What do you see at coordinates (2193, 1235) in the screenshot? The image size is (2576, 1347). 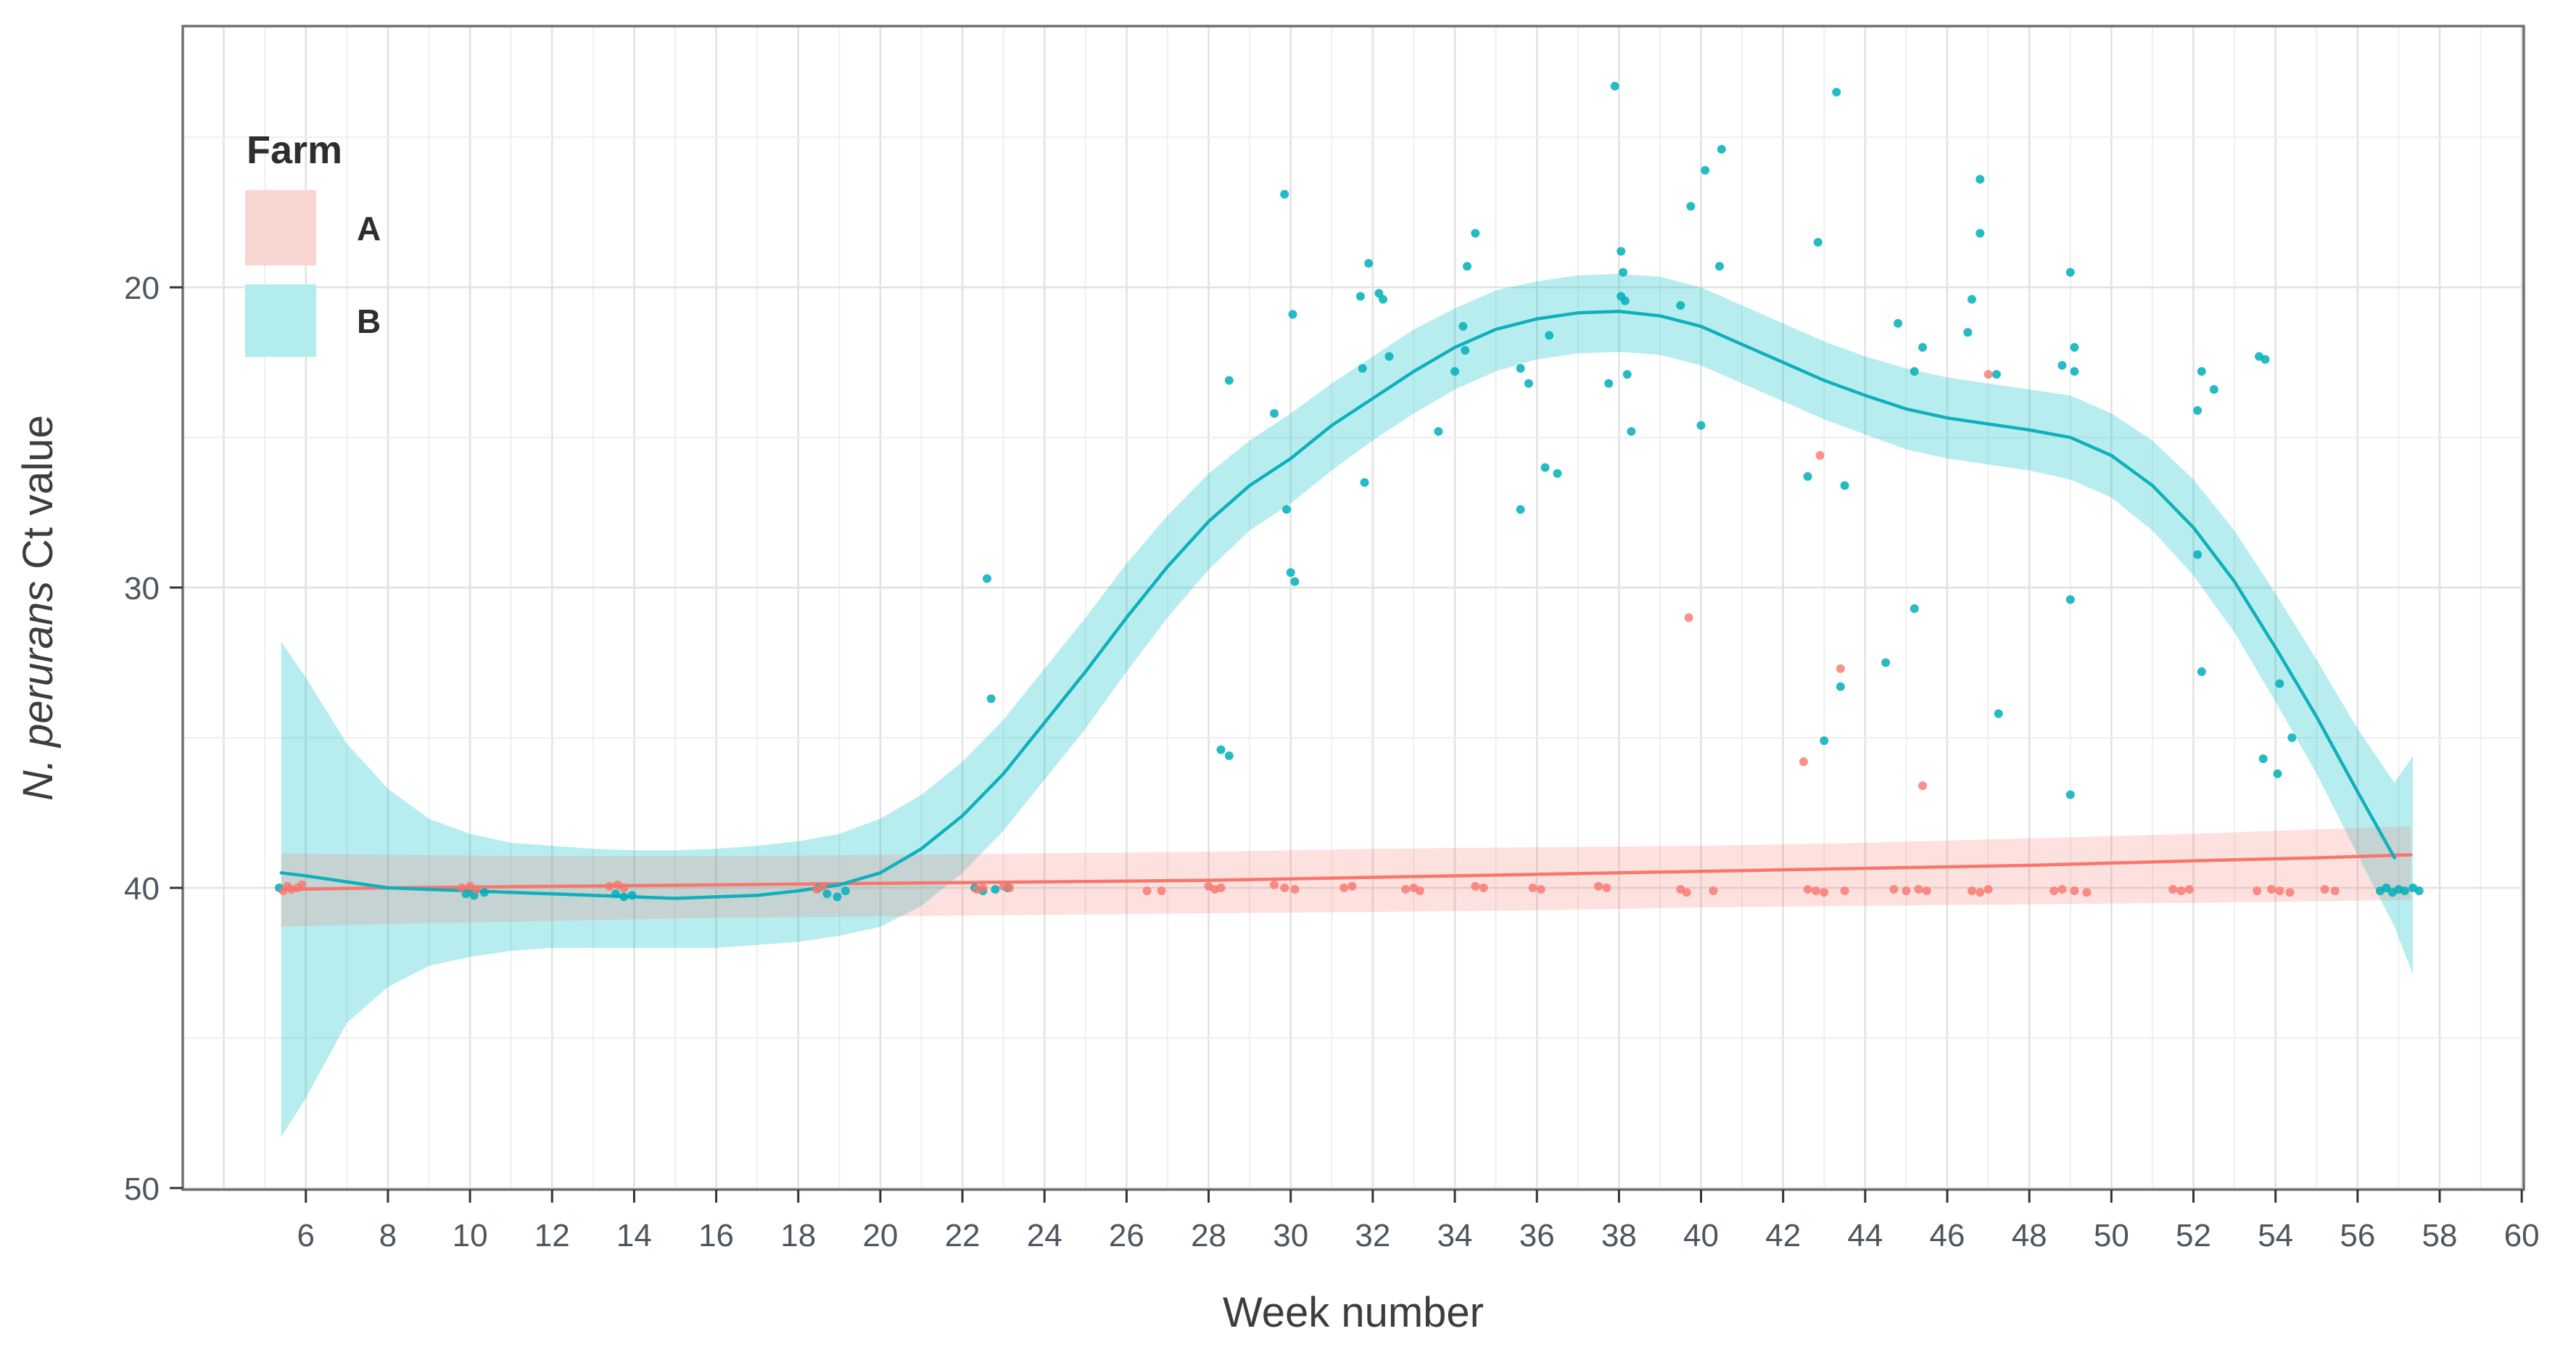 I see `x-axis-tick-label: 52` at bounding box center [2193, 1235].